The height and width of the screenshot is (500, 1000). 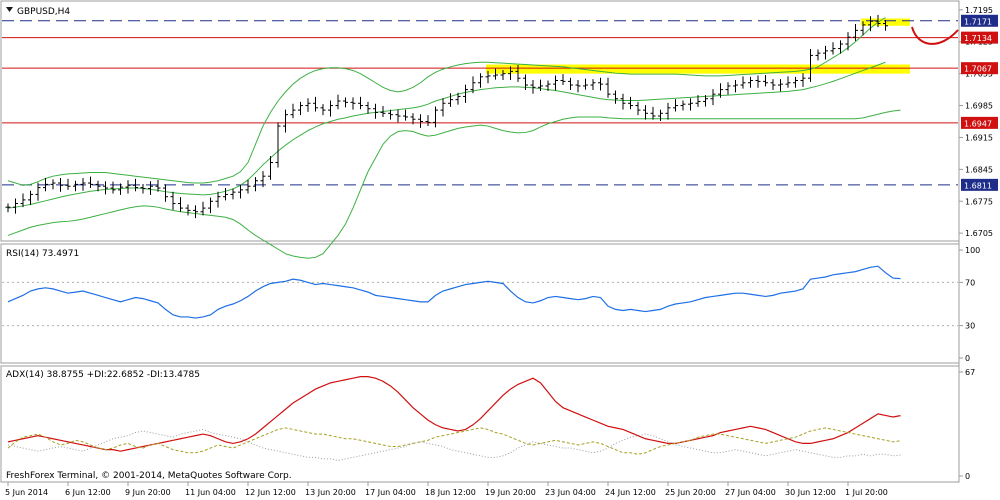 I want to click on price-tick-label: 1.6845, so click(x=979, y=169).